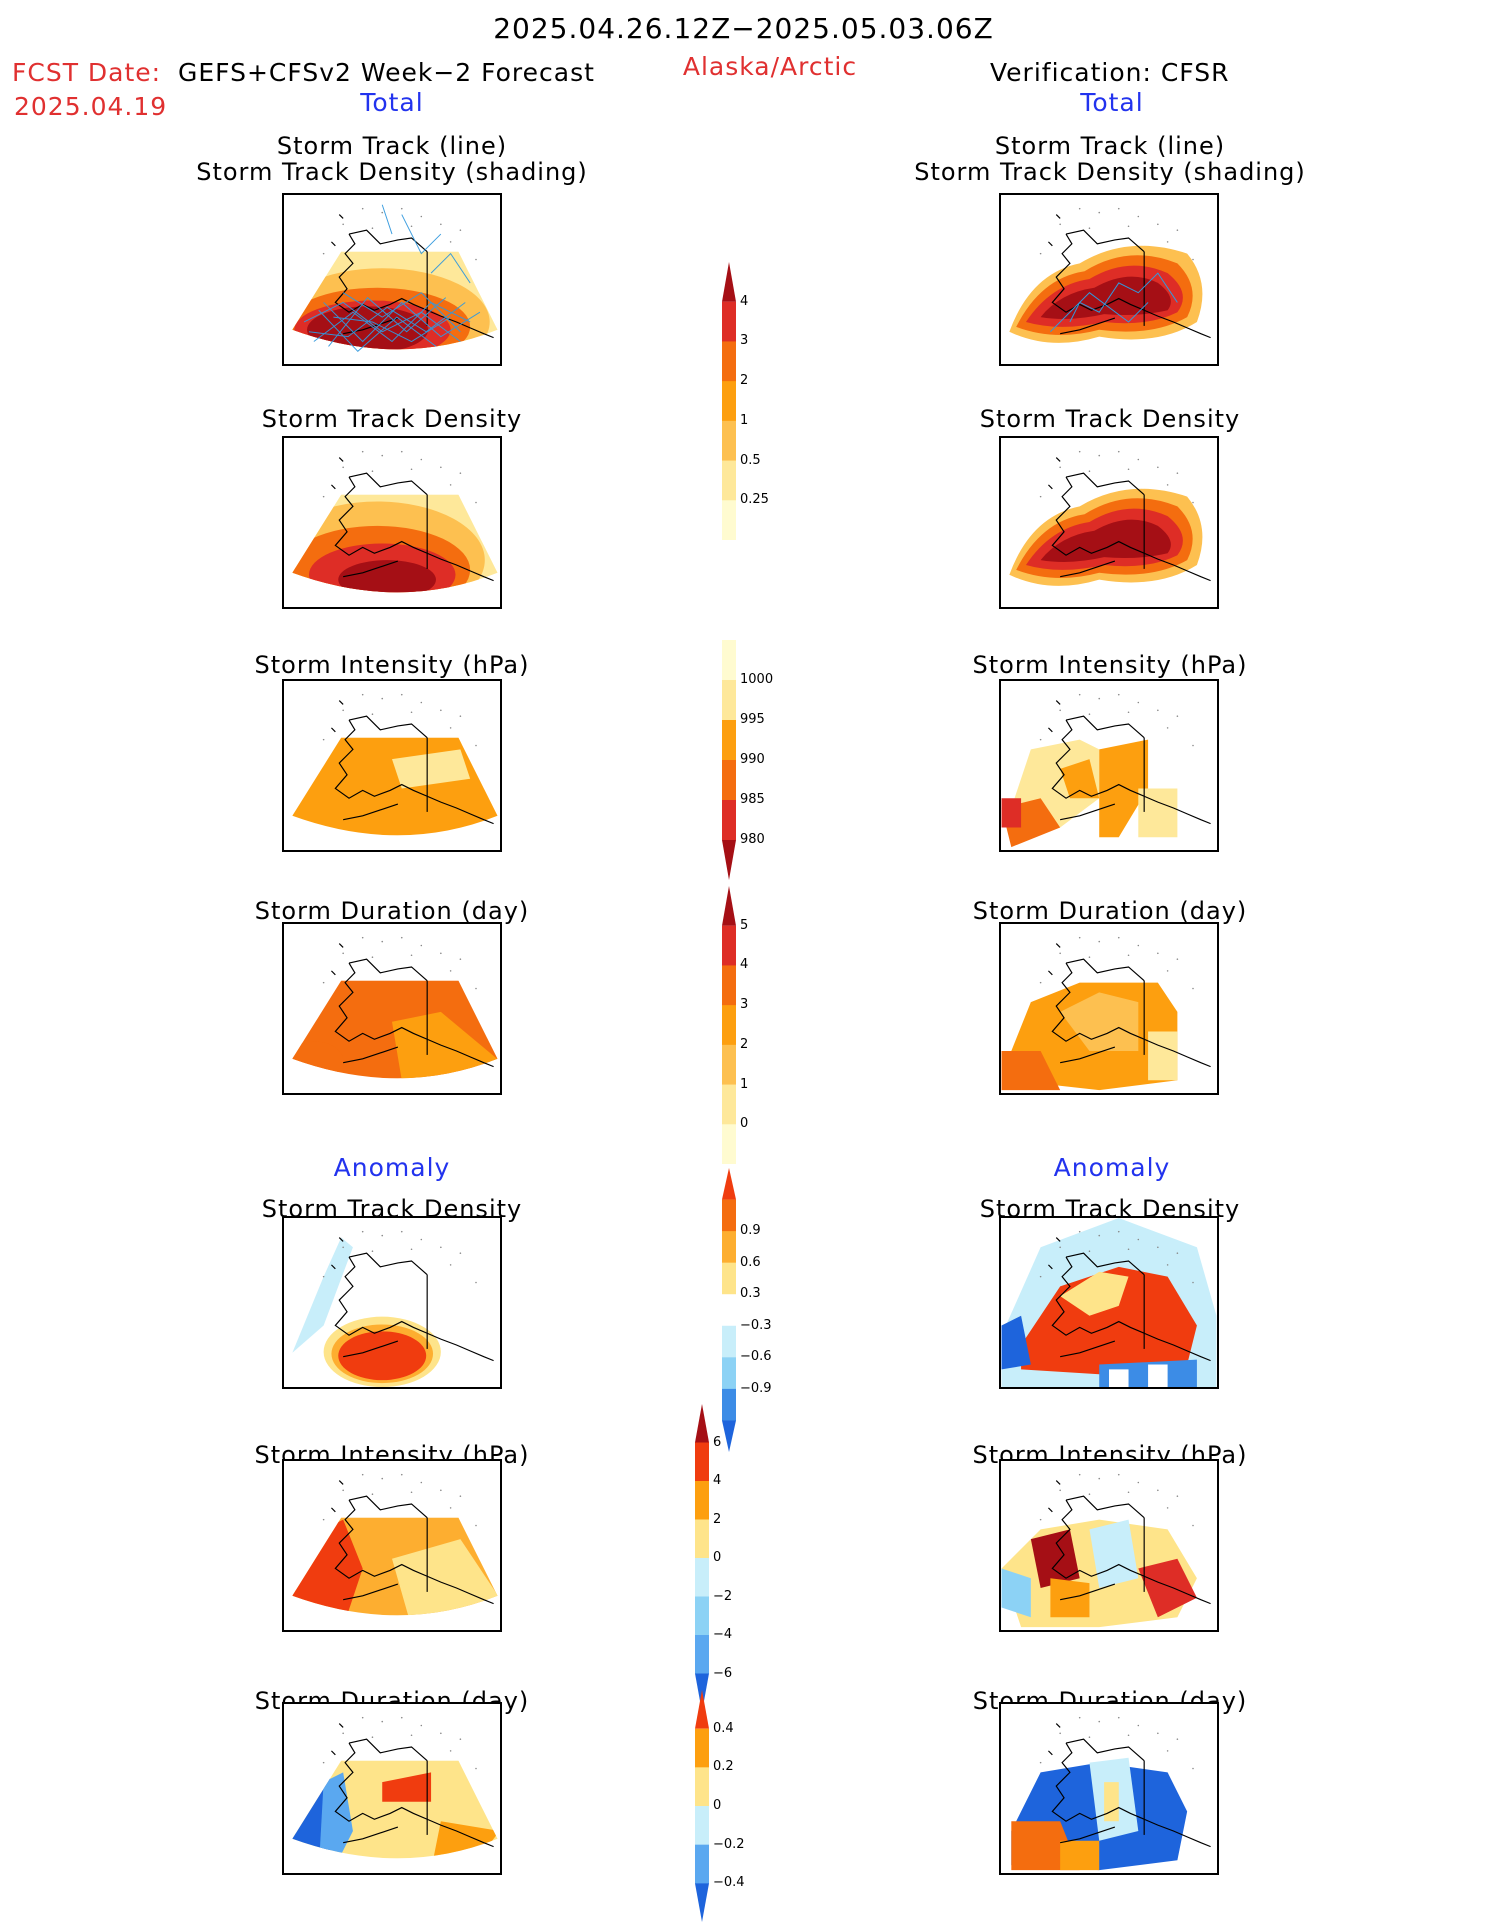  What do you see at coordinates (392, 911) in the screenshot?
I see `left-panel-4-title: Storm Duration (day)` at bounding box center [392, 911].